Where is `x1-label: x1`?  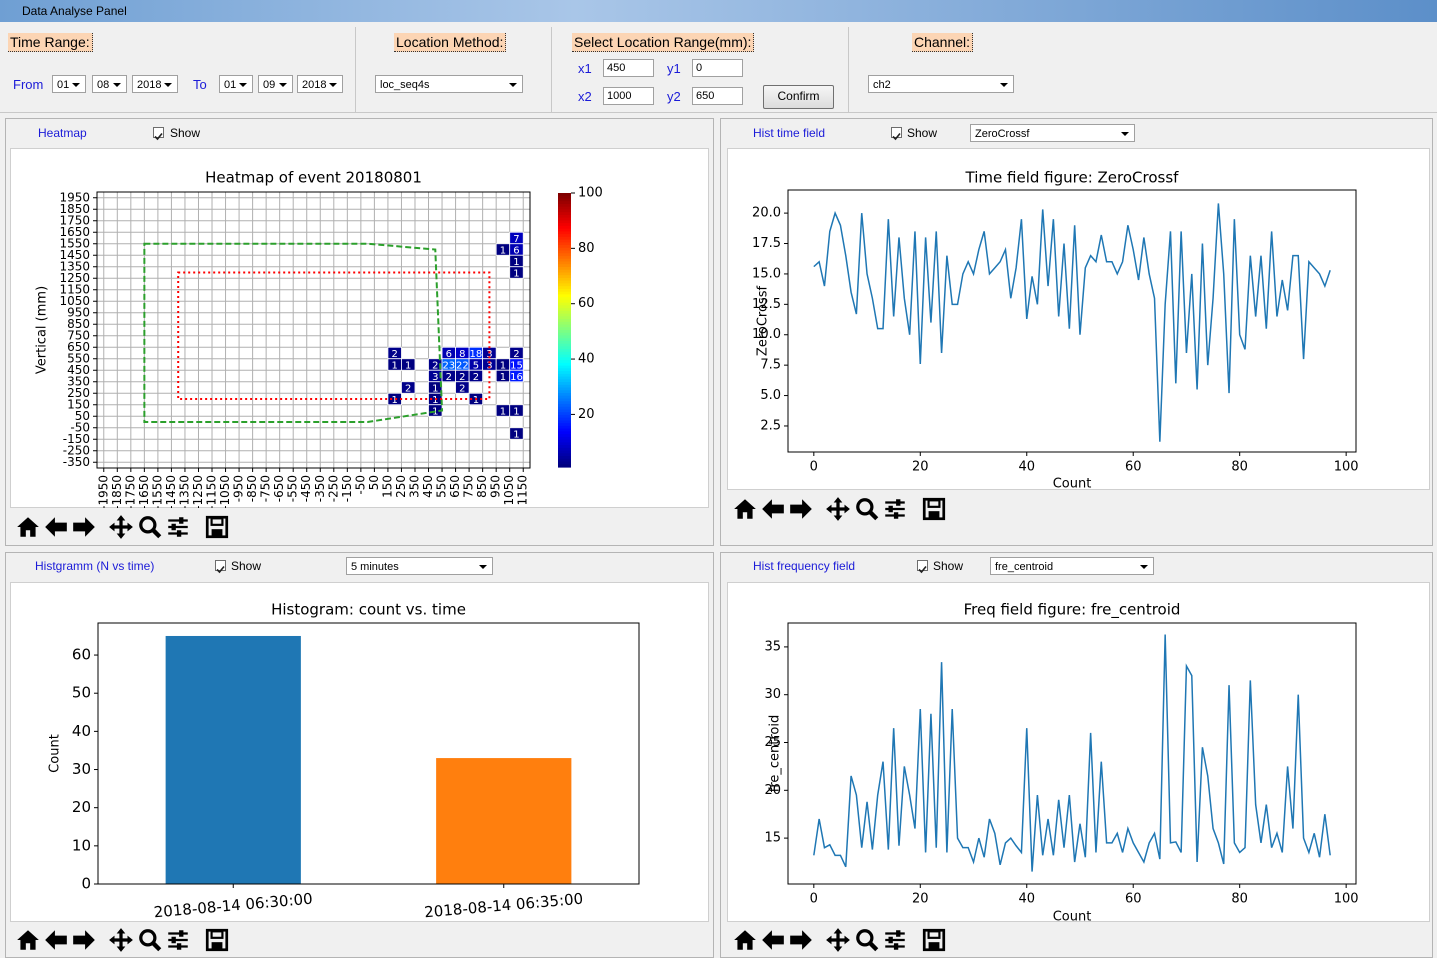 x1-label: x1 is located at coordinates (585, 68).